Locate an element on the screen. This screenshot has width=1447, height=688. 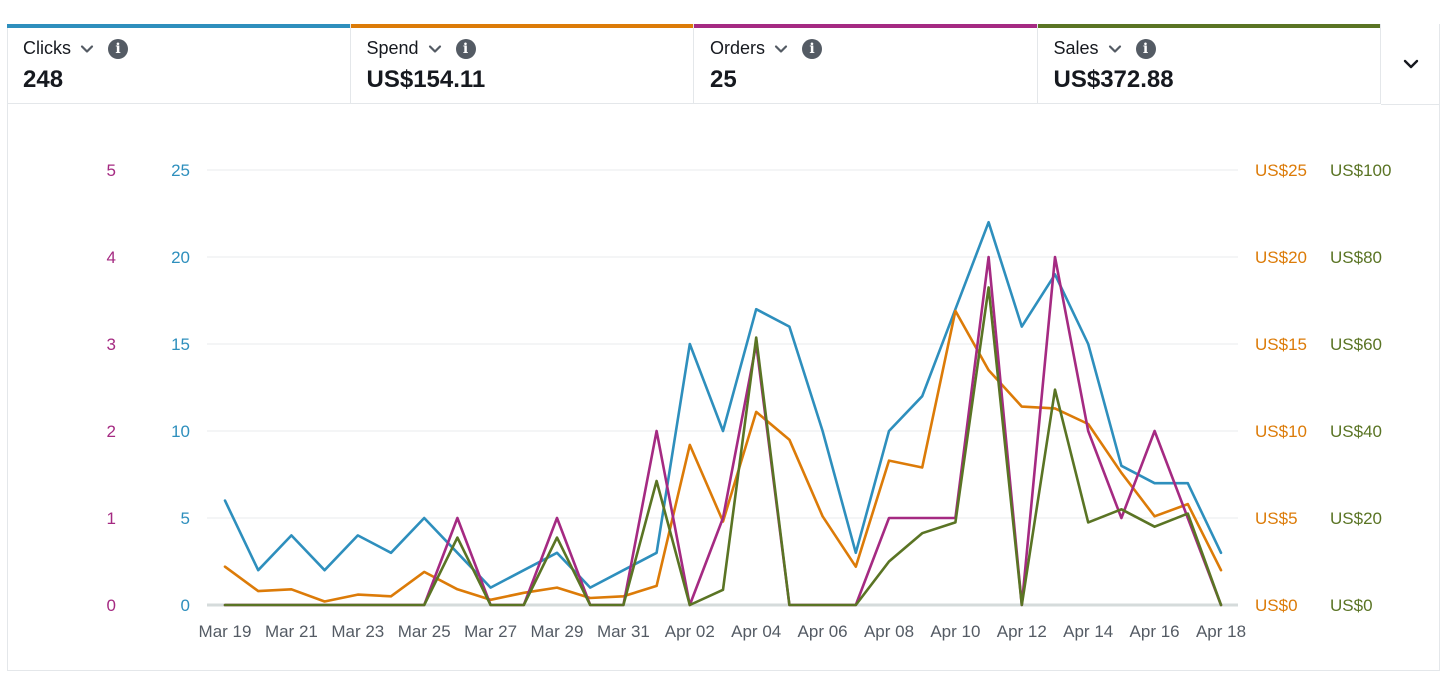
x-tick-label: Apr 14 is located at coordinates (1088, 631).